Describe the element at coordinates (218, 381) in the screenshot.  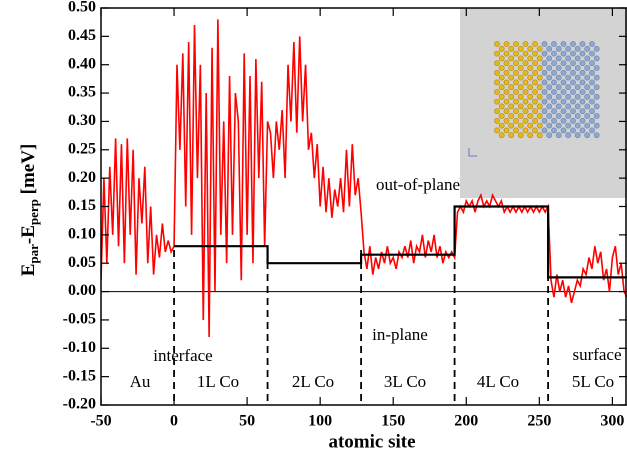
I see `region-label: 1L Co` at that location.